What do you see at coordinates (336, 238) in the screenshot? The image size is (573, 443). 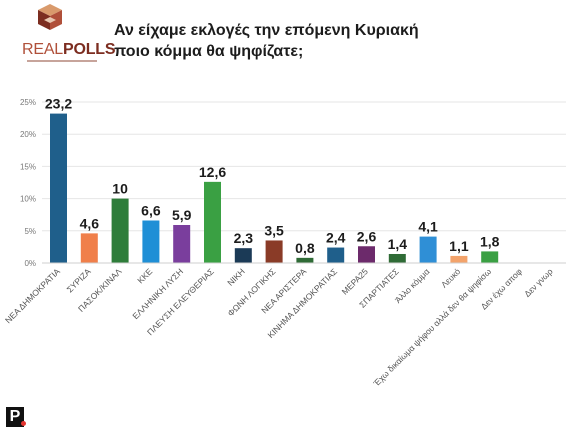 I see `data-label: 2,4` at bounding box center [336, 238].